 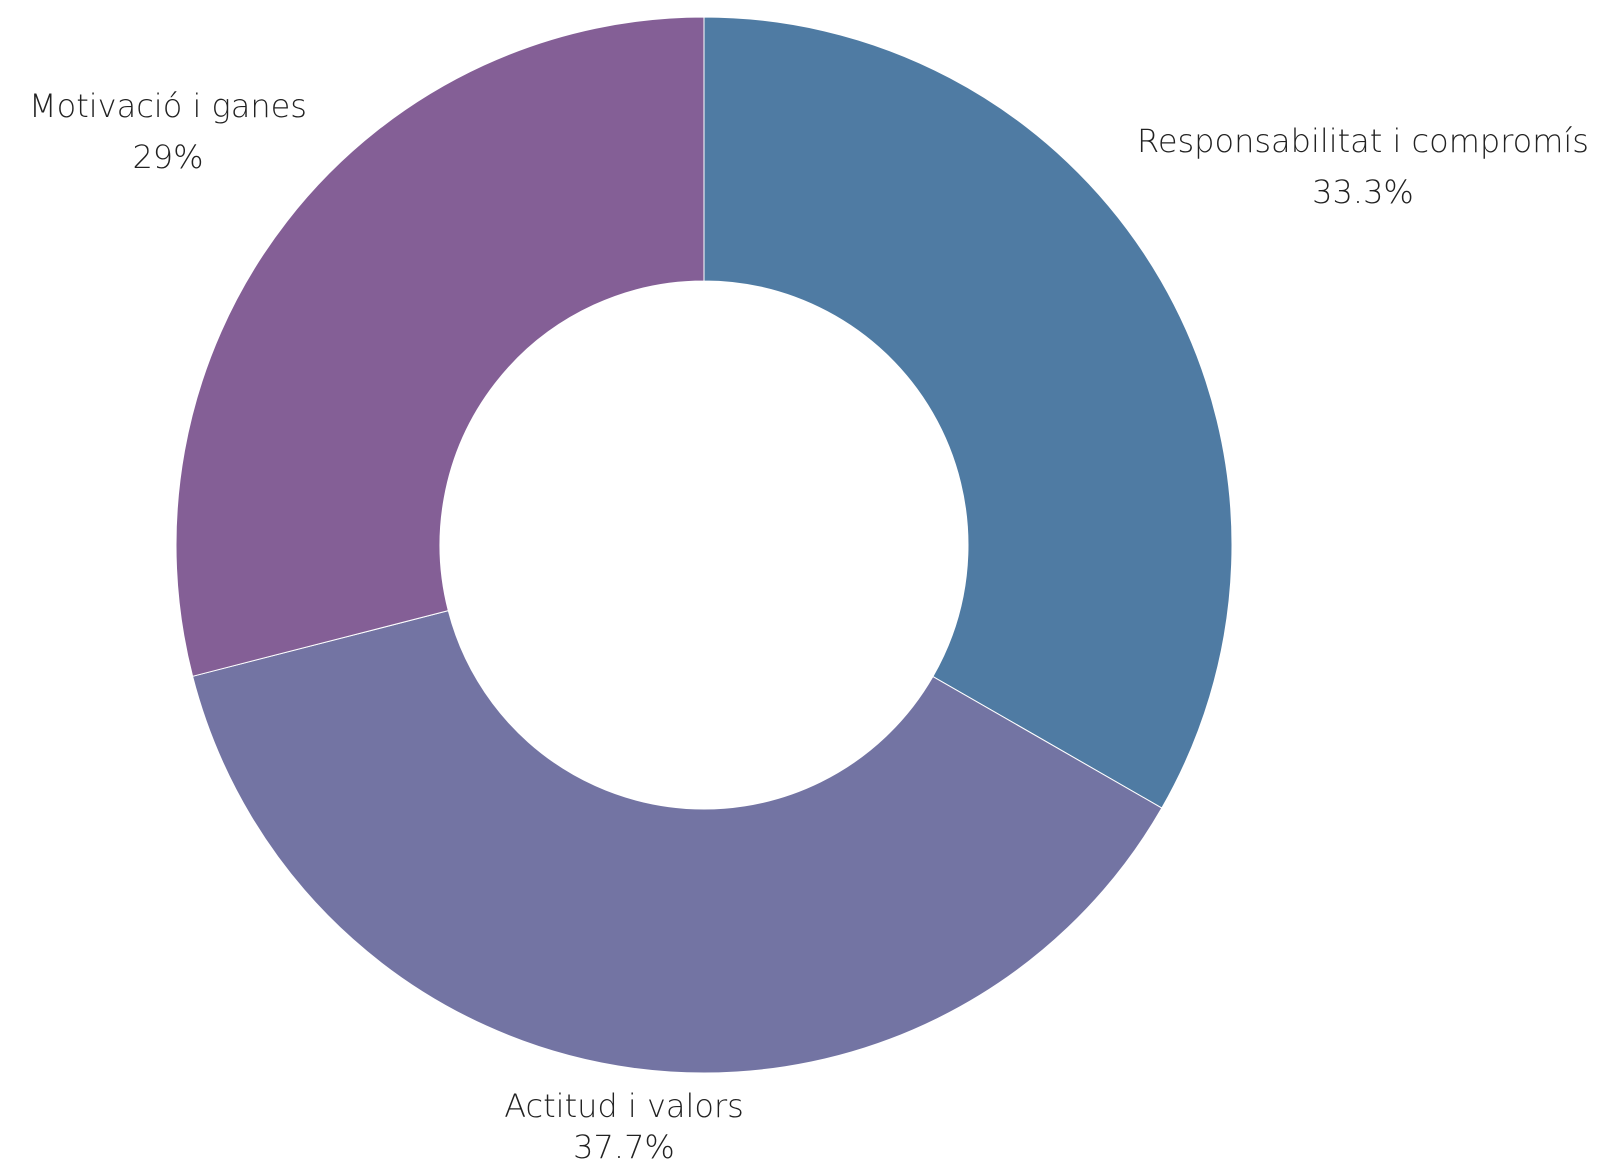 What do you see at coordinates (168, 106) in the screenshot?
I see `slice-label-3: Motivació i ganes` at bounding box center [168, 106].